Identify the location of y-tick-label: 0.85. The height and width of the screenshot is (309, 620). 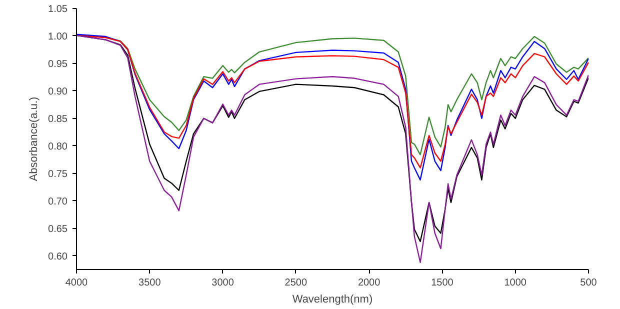
(58, 119).